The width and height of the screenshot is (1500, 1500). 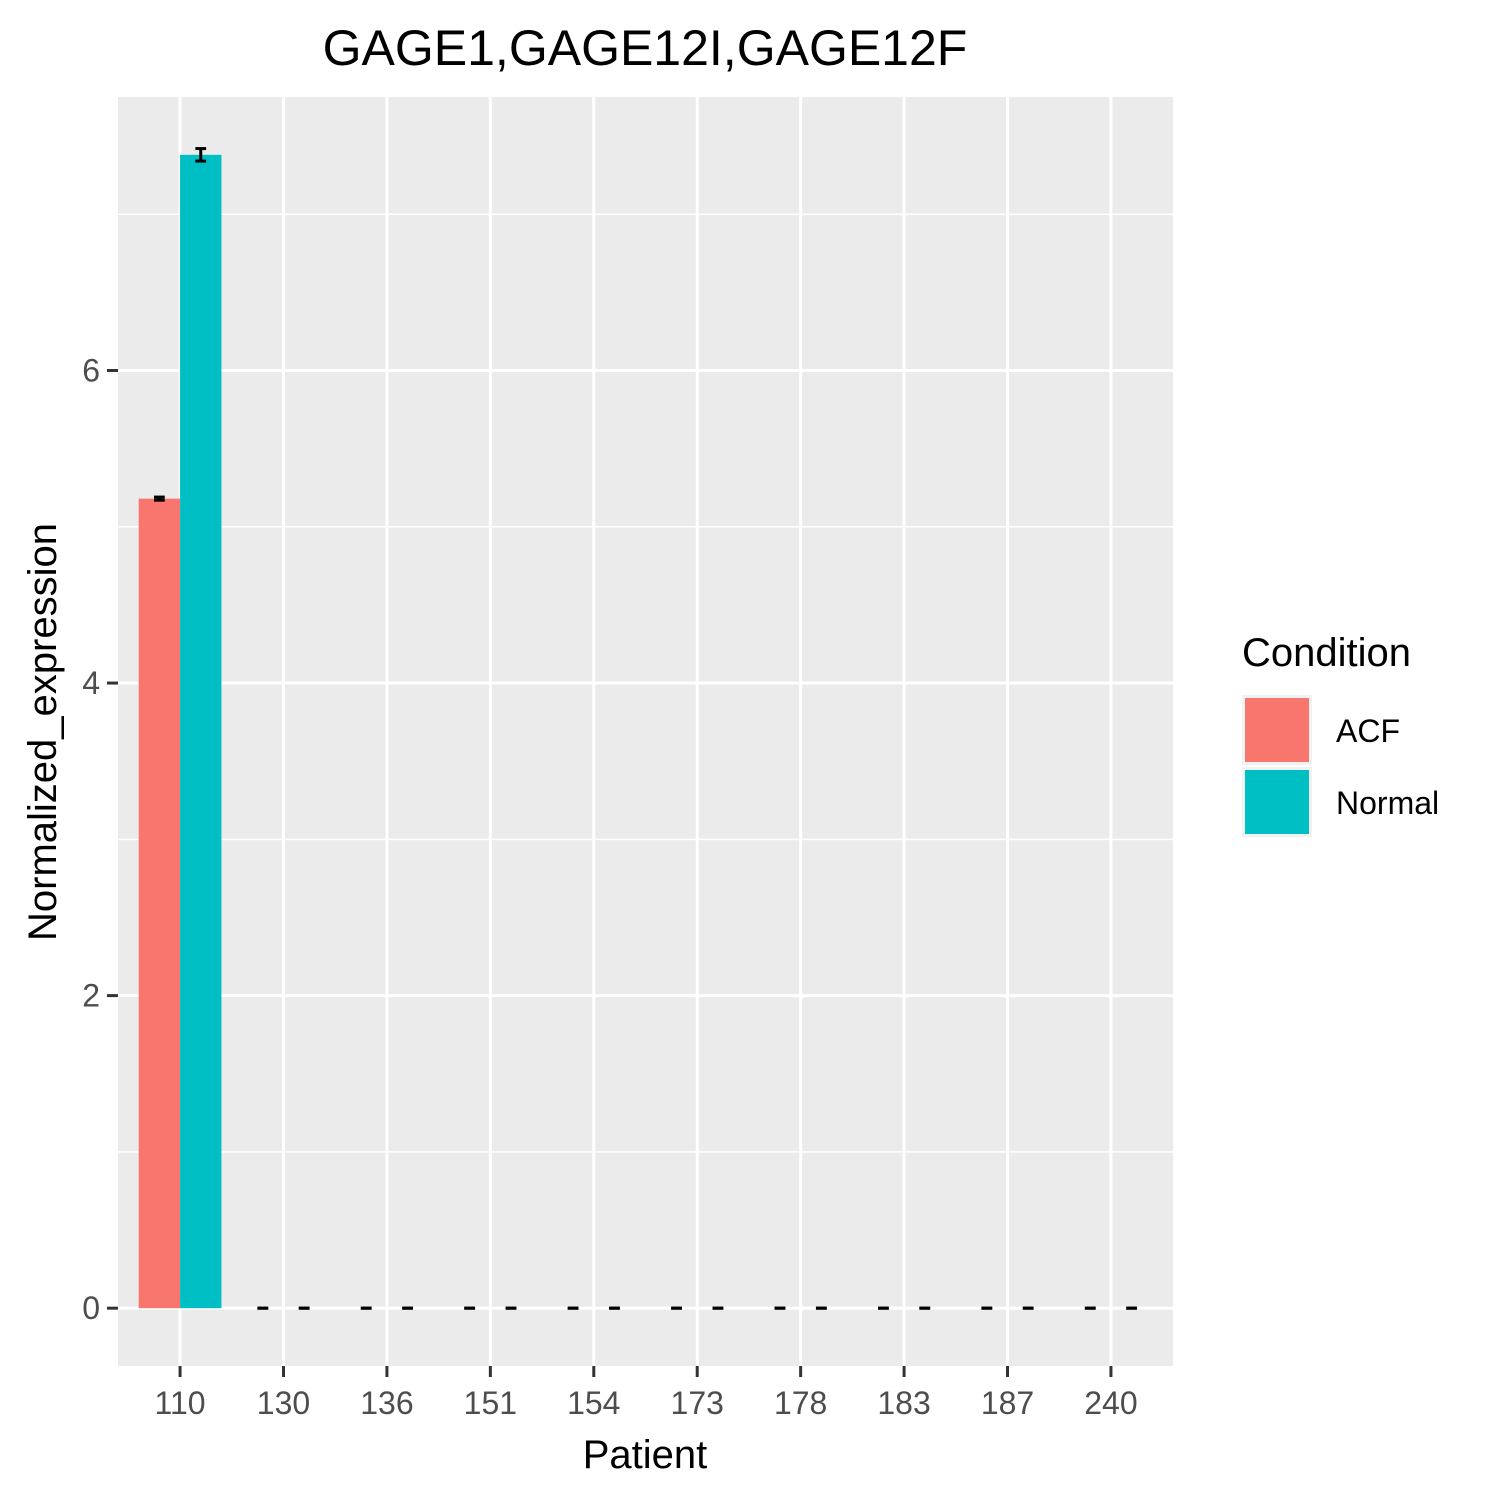 What do you see at coordinates (43, 732) in the screenshot?
I see `y-axis-title: Normalized_expression` at bounding box center [43, 732].